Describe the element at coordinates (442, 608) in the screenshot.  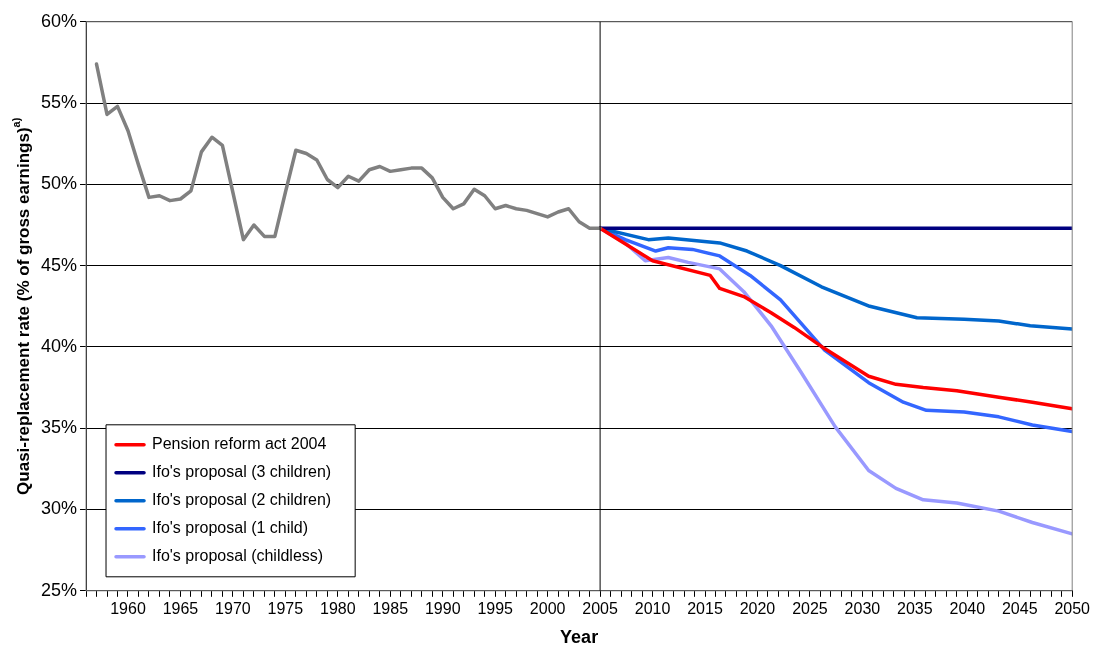
I see `x-tick-label: 1990` at that location.